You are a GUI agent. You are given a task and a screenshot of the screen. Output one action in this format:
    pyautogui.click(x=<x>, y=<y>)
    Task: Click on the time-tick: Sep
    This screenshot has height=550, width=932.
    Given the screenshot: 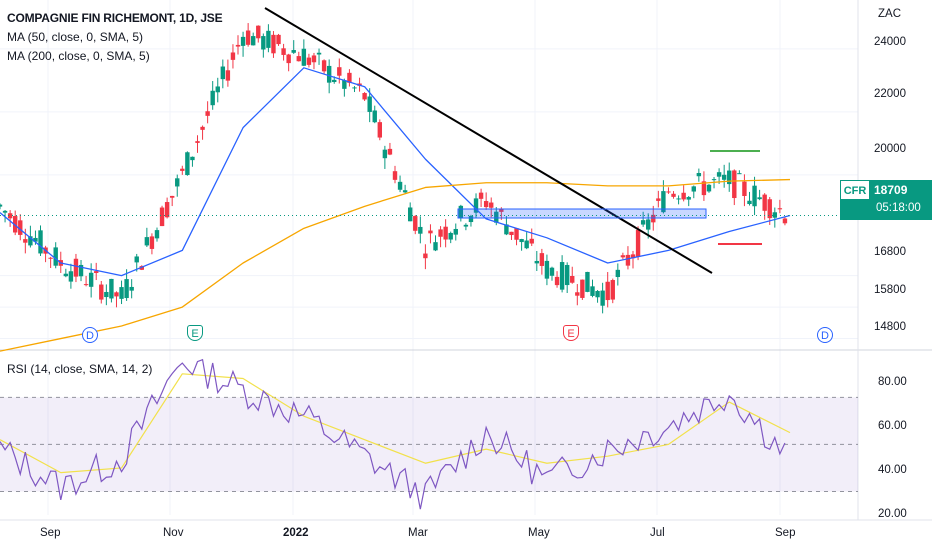 What is the action you would take?
    pyautogui.click(x=50, y=533)
    